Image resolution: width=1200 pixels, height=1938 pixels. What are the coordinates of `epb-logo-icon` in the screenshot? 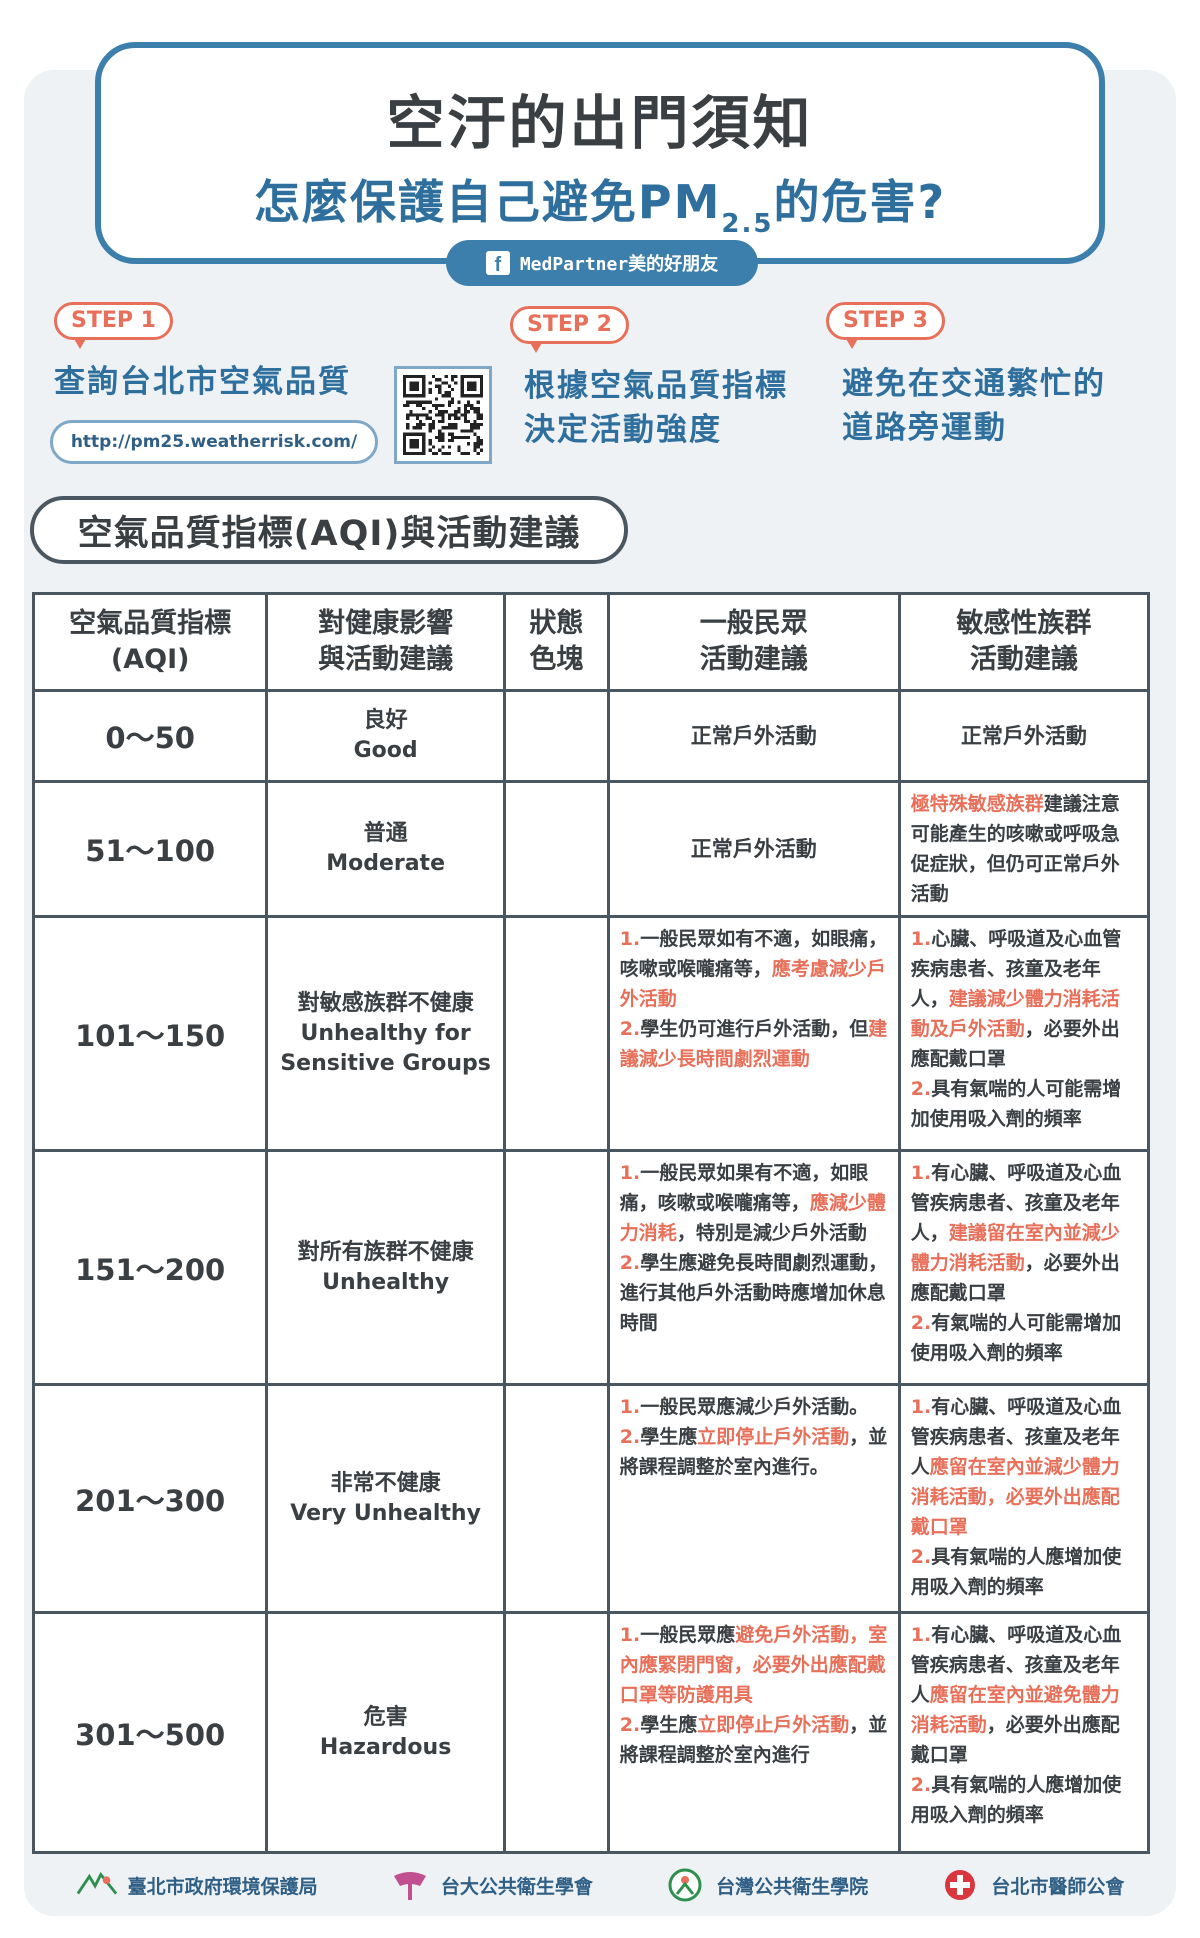 It's located at (97, 1885).